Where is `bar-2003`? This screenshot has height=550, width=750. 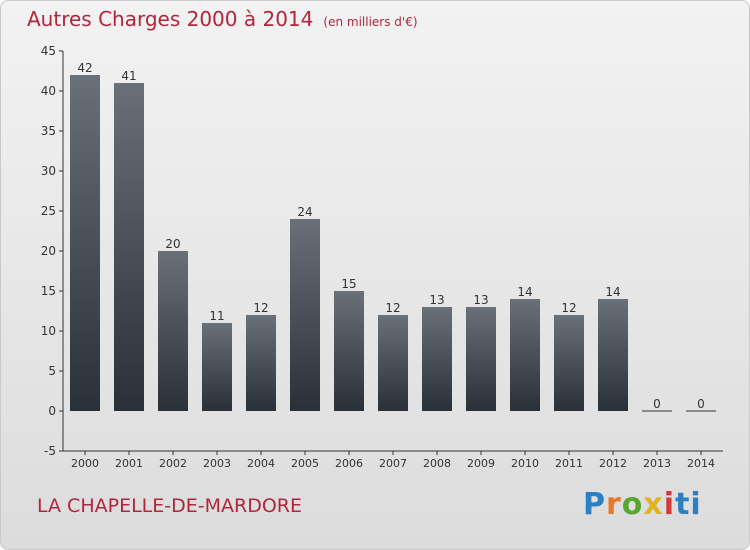 bar-2003 is located at coordinates (217, 367).